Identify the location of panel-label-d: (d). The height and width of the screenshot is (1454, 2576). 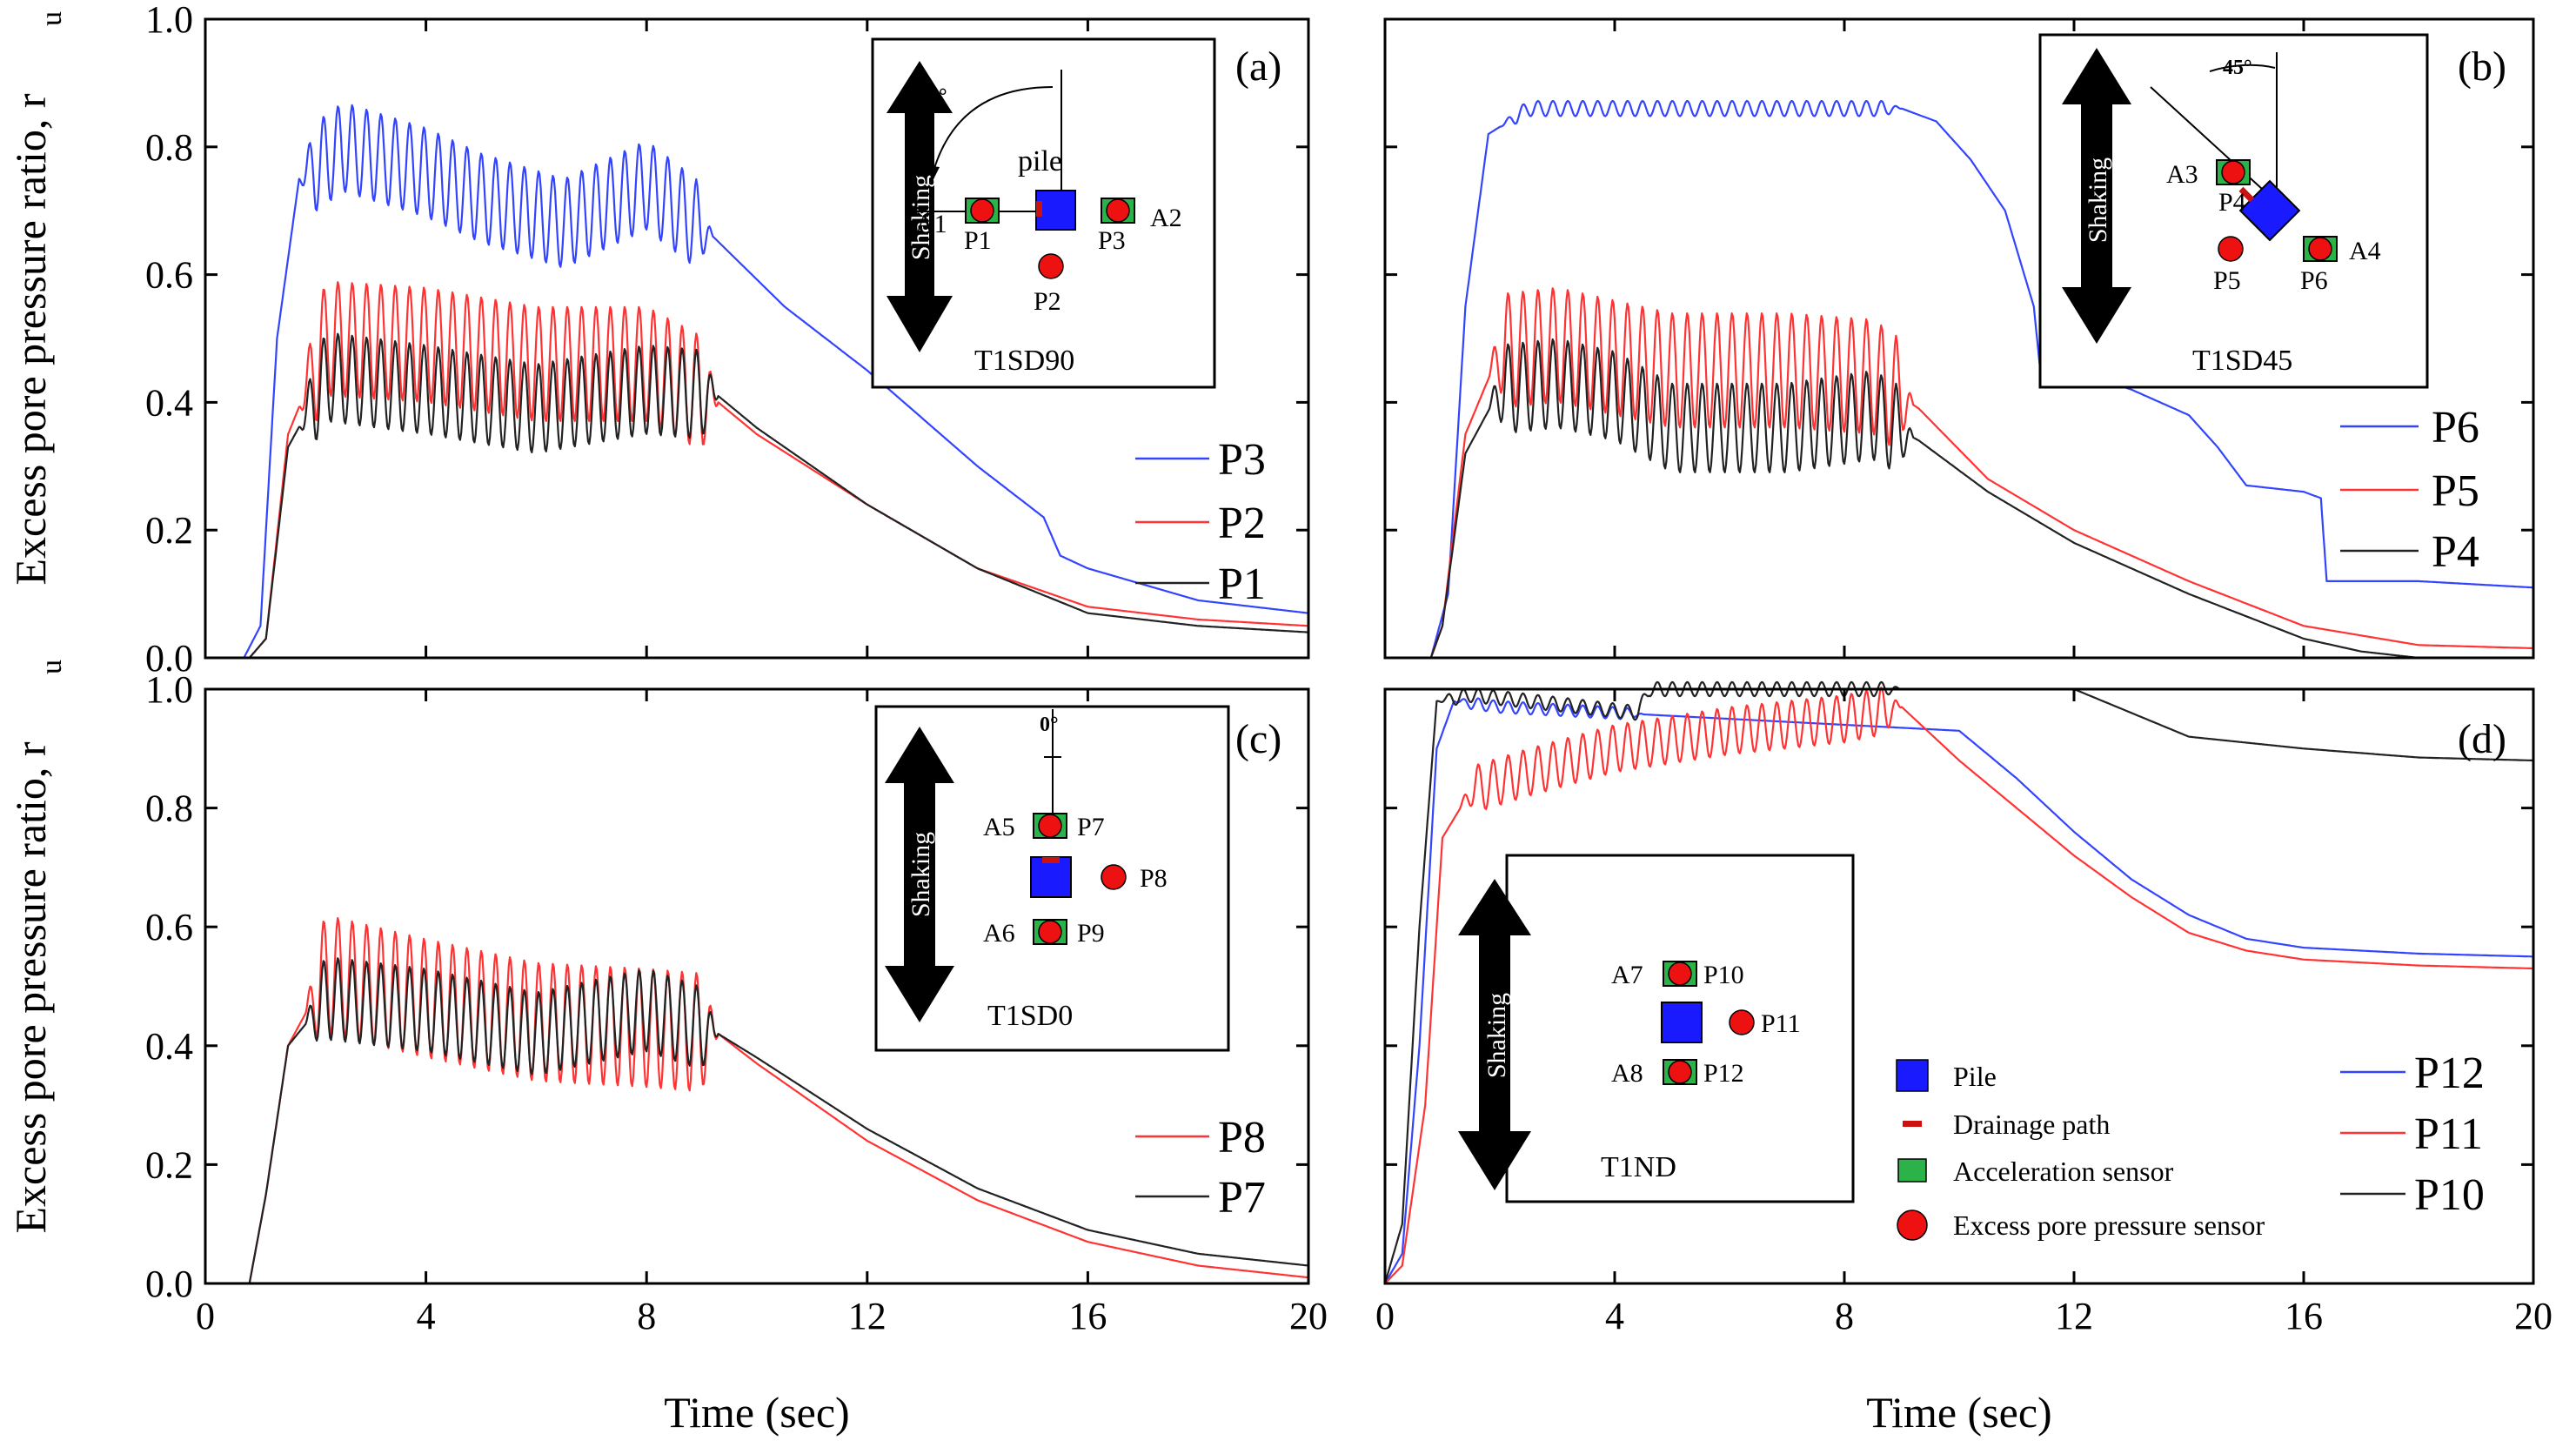
(2482, 739).